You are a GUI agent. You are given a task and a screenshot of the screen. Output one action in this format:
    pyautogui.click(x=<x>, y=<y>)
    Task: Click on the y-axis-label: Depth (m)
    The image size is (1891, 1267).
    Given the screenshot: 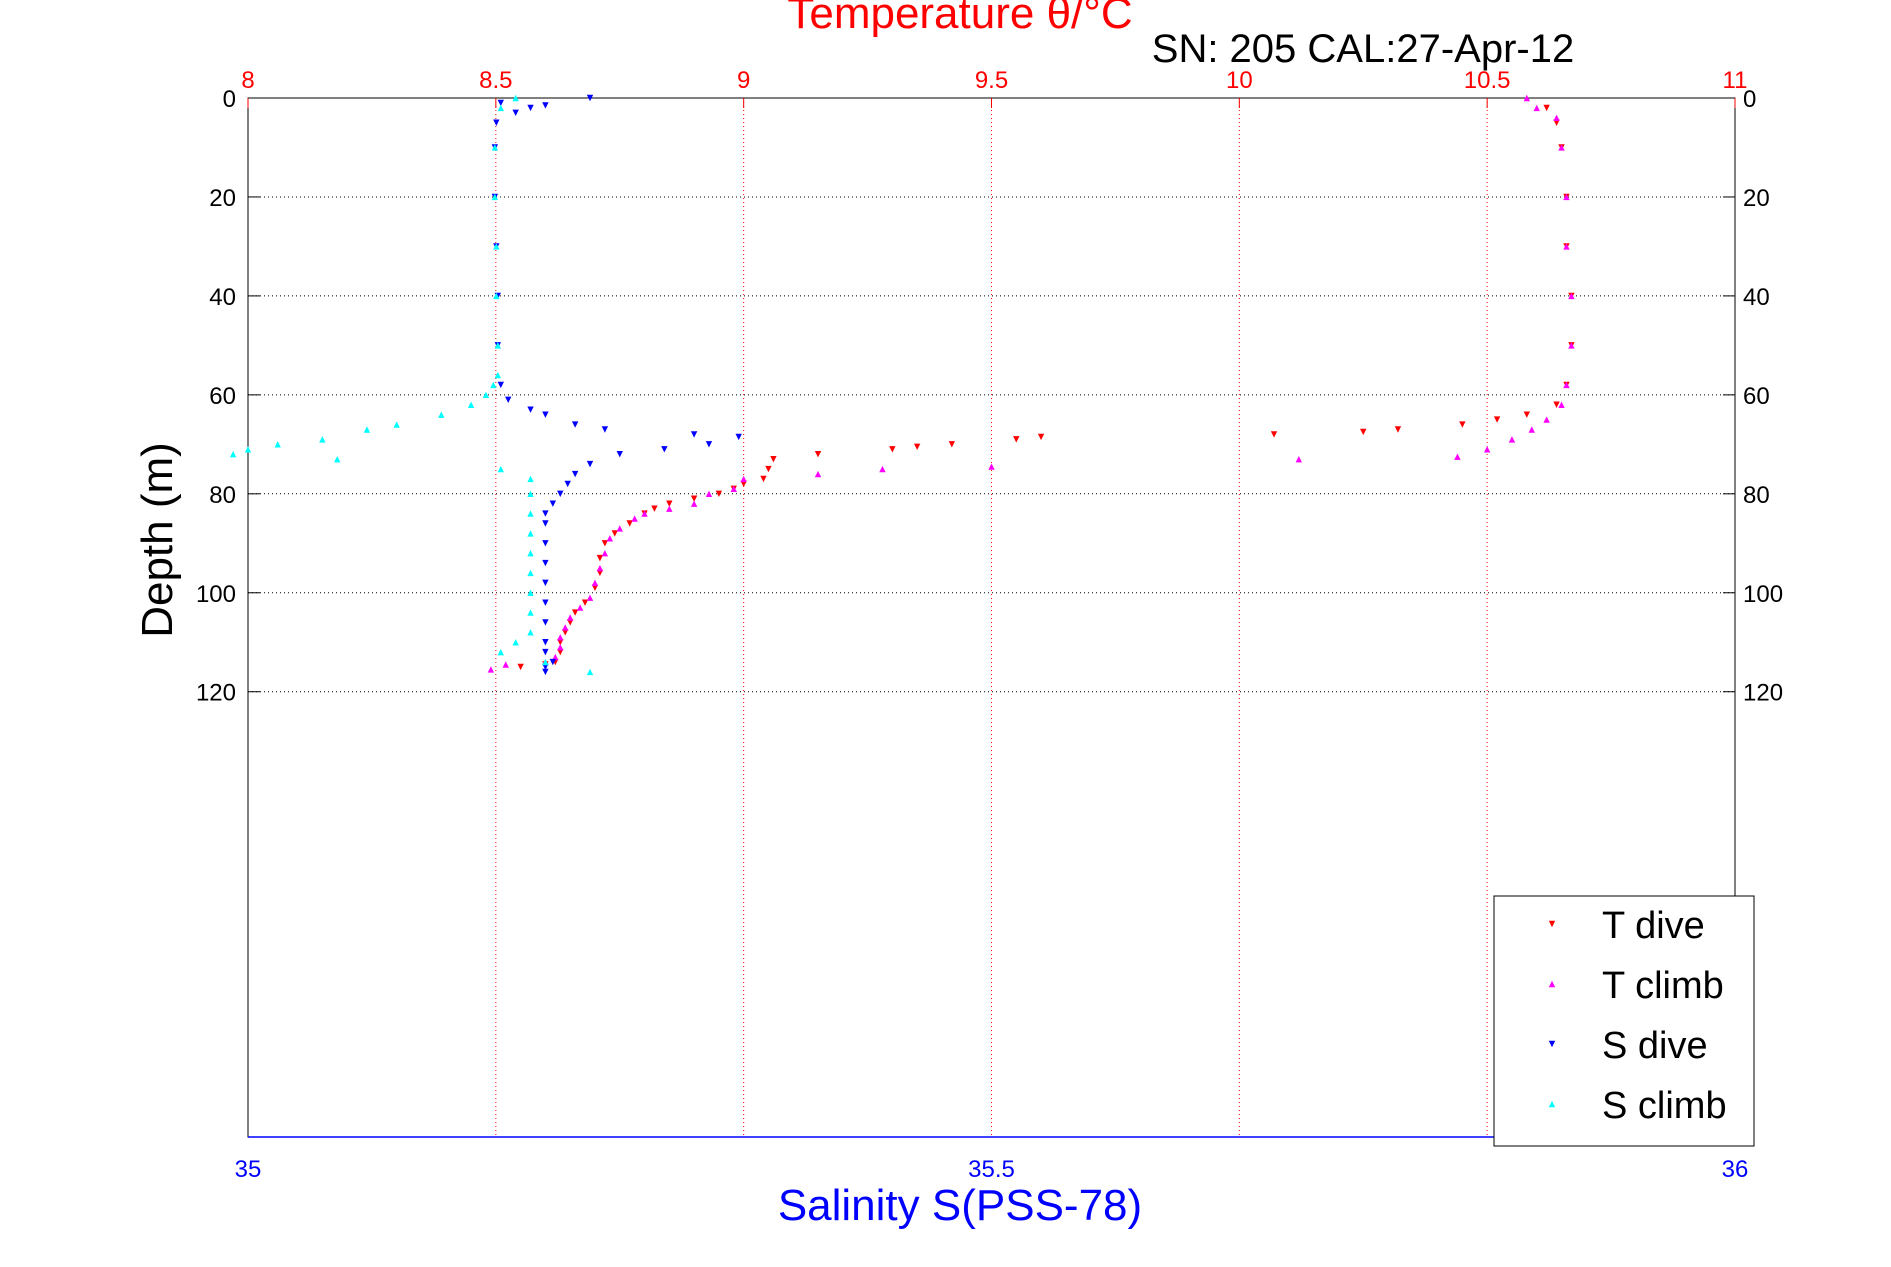 What is the action you would take?
    pyautogui.click(x=157, y=540)
    